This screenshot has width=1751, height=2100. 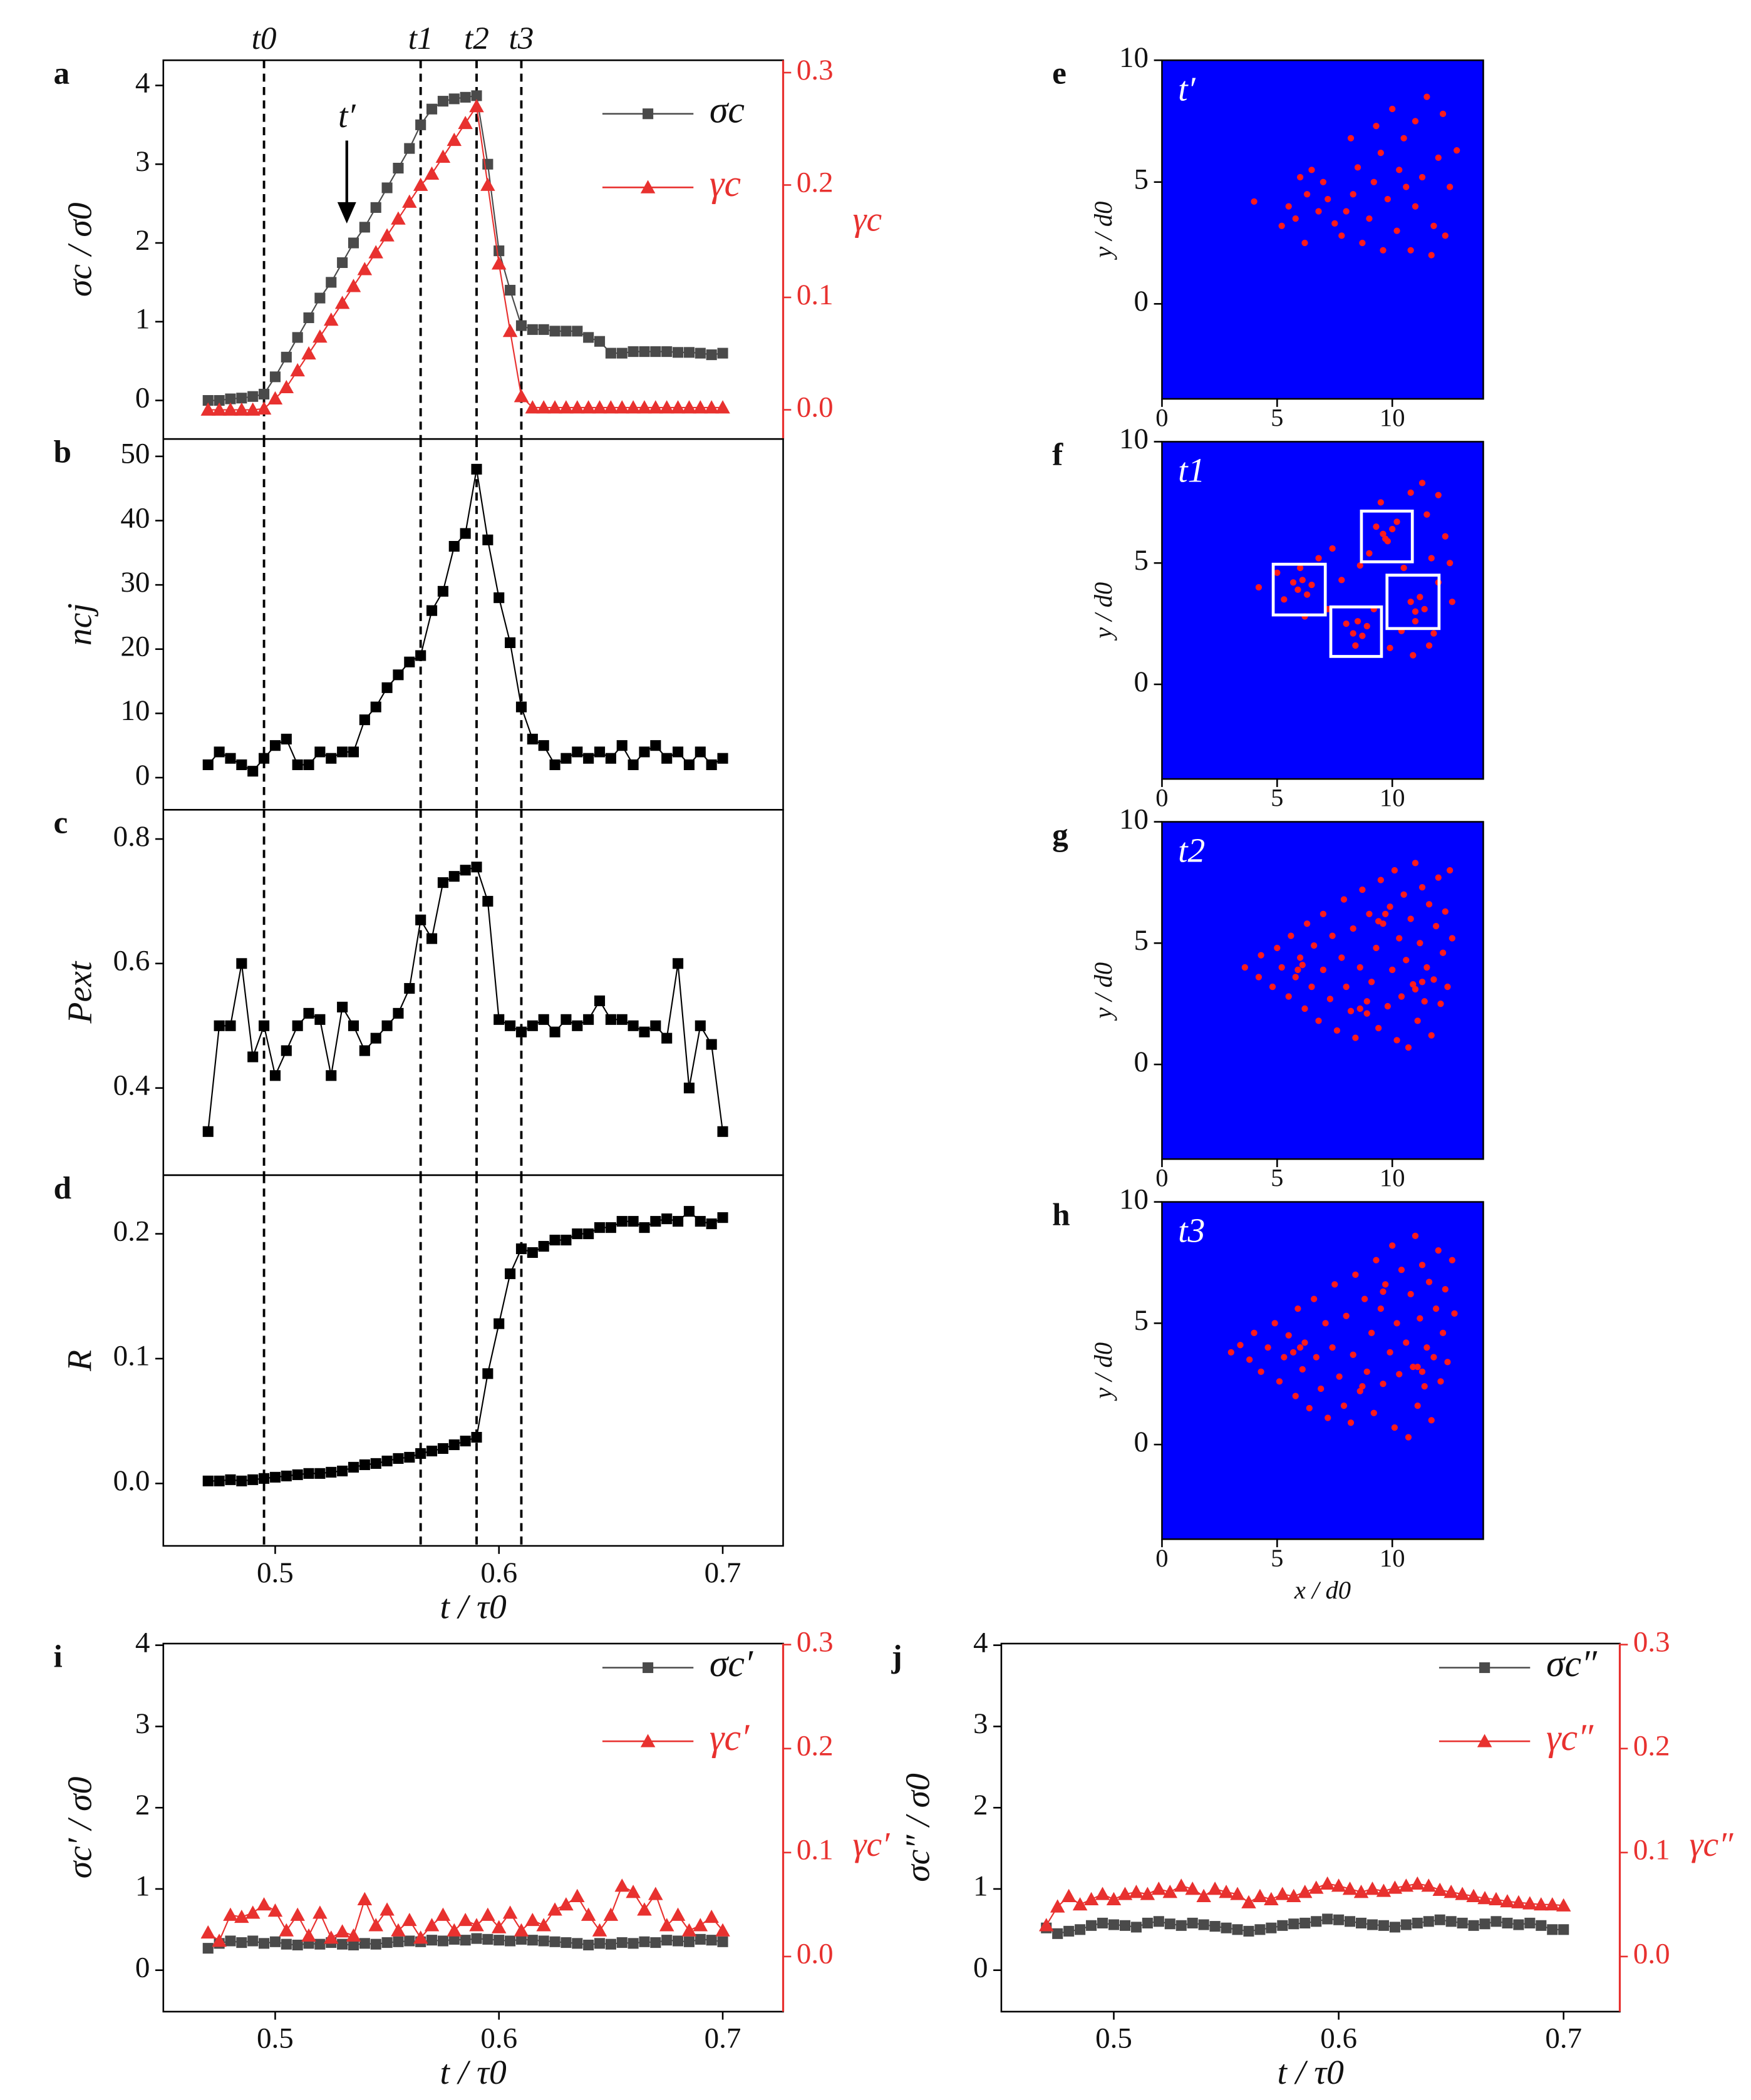 What do you see at coordinates (1103, 991) in the screenshot?
I see `y-axis-label: y / d0` at bounding box center [1103, 991].